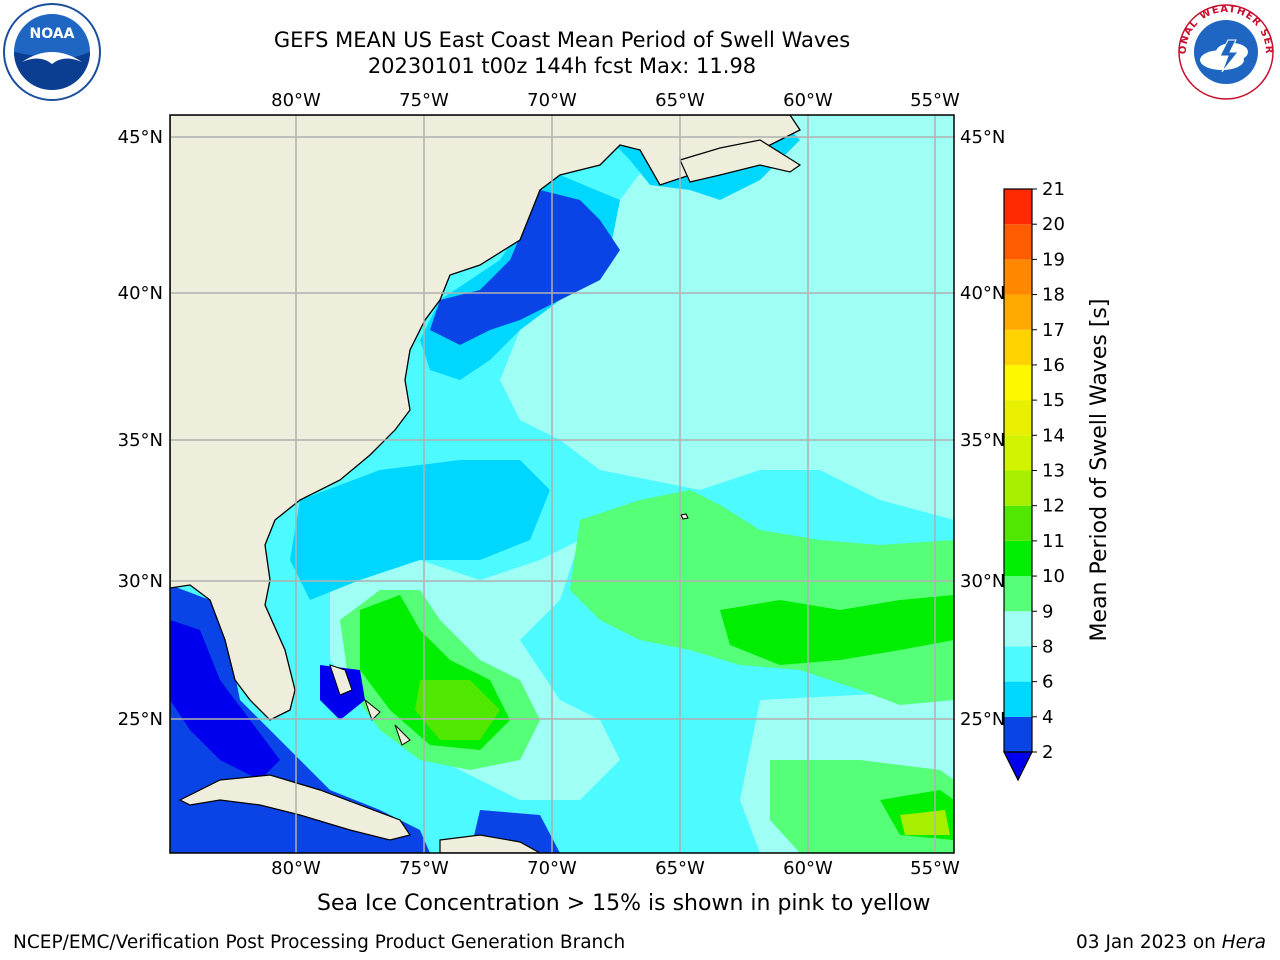 The image size is (1280, 960). I want to click on longitude-labels-bottom: 80°W 75°W 70°W 65°W 60°W 55°W, so click(615, 868).